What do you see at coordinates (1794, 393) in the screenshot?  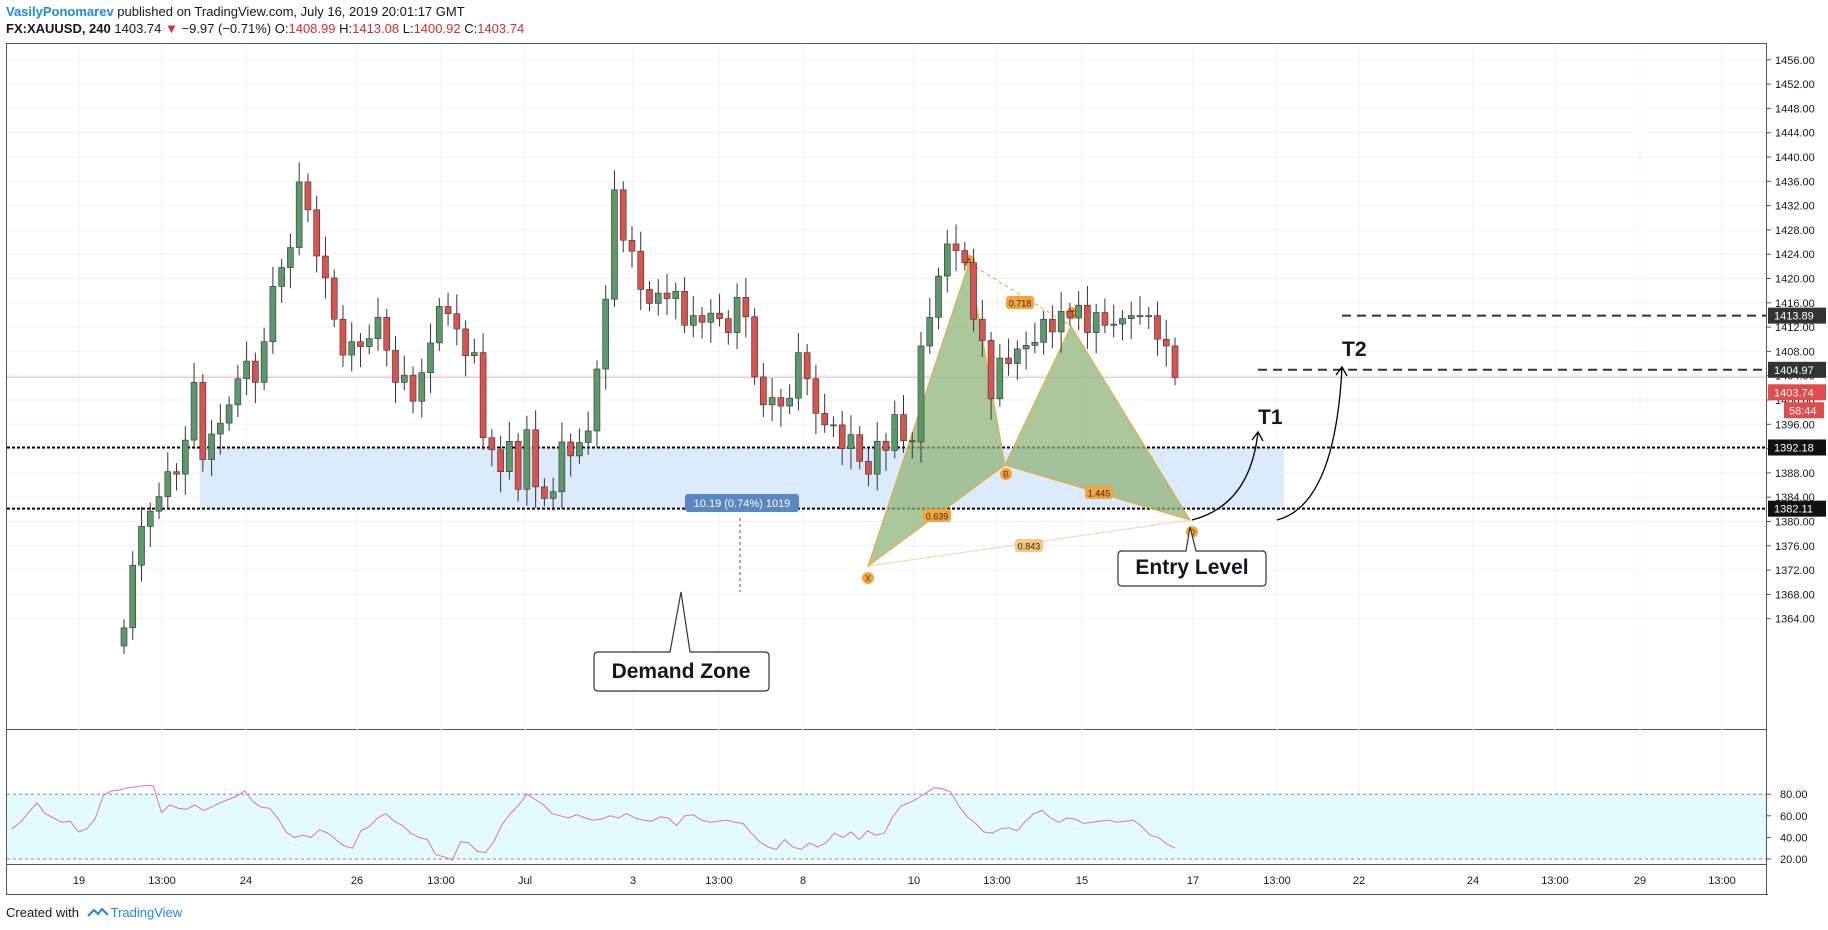 I see `price-tag-last: 1403.74` at bounding box center [1794, 393].